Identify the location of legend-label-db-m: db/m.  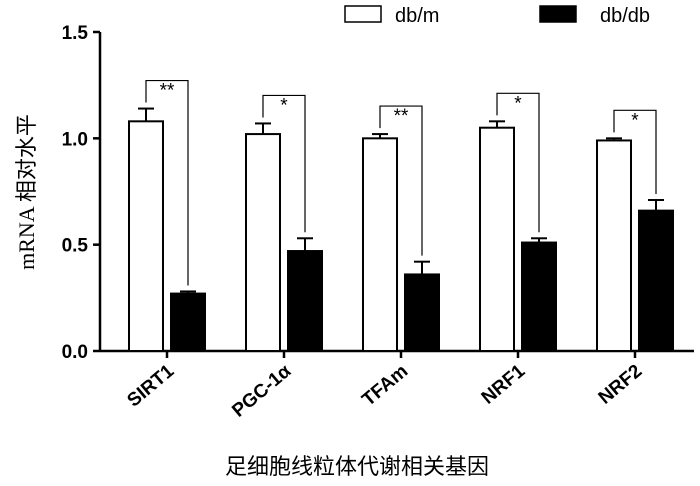
(417, 16).